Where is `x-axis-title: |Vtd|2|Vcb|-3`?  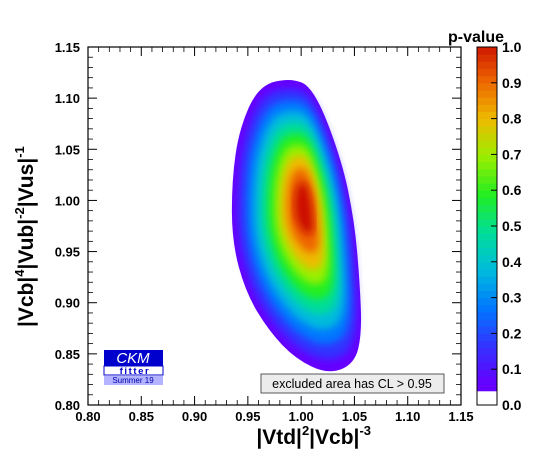 x-axis-title: |Vtd|2|Vcb|-3 is located at coordinates (313, 436).